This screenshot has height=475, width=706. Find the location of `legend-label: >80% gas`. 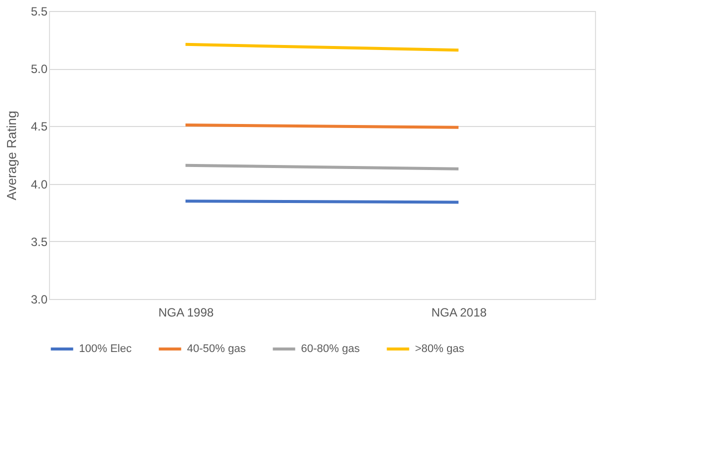

legend-label: >80% gas is located at coordinates (440, 349).